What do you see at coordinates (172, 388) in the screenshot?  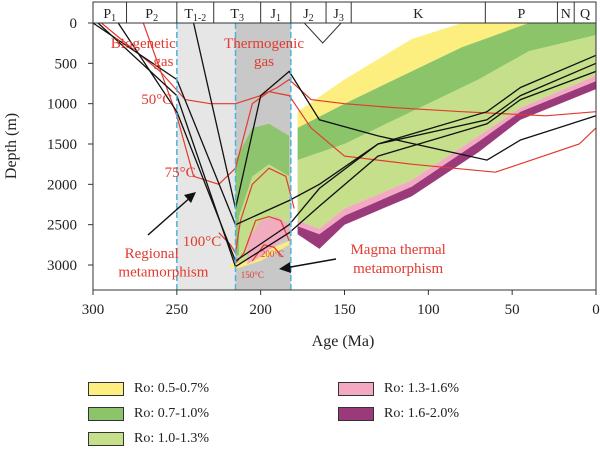 I see `legend-label: Ro: 0.5-0.7%` at bounding box center [172, 388].